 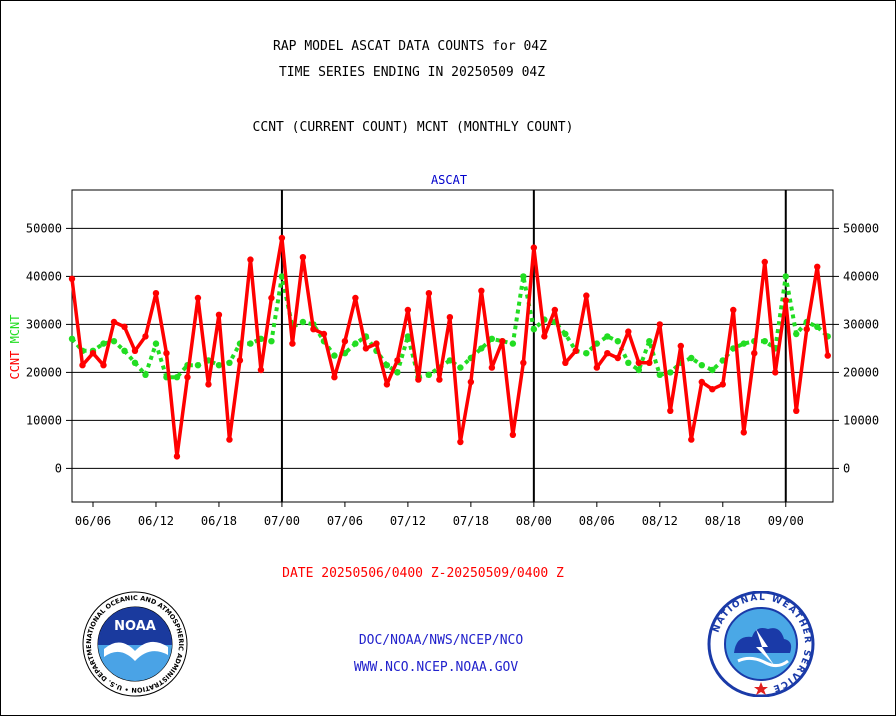 What do you see at coordinates (412, 72) in the screenshot?
I see `page-title-line2: TIME SERIES ENDING IN 20250509 04Z` at bounding box center [412, 72].